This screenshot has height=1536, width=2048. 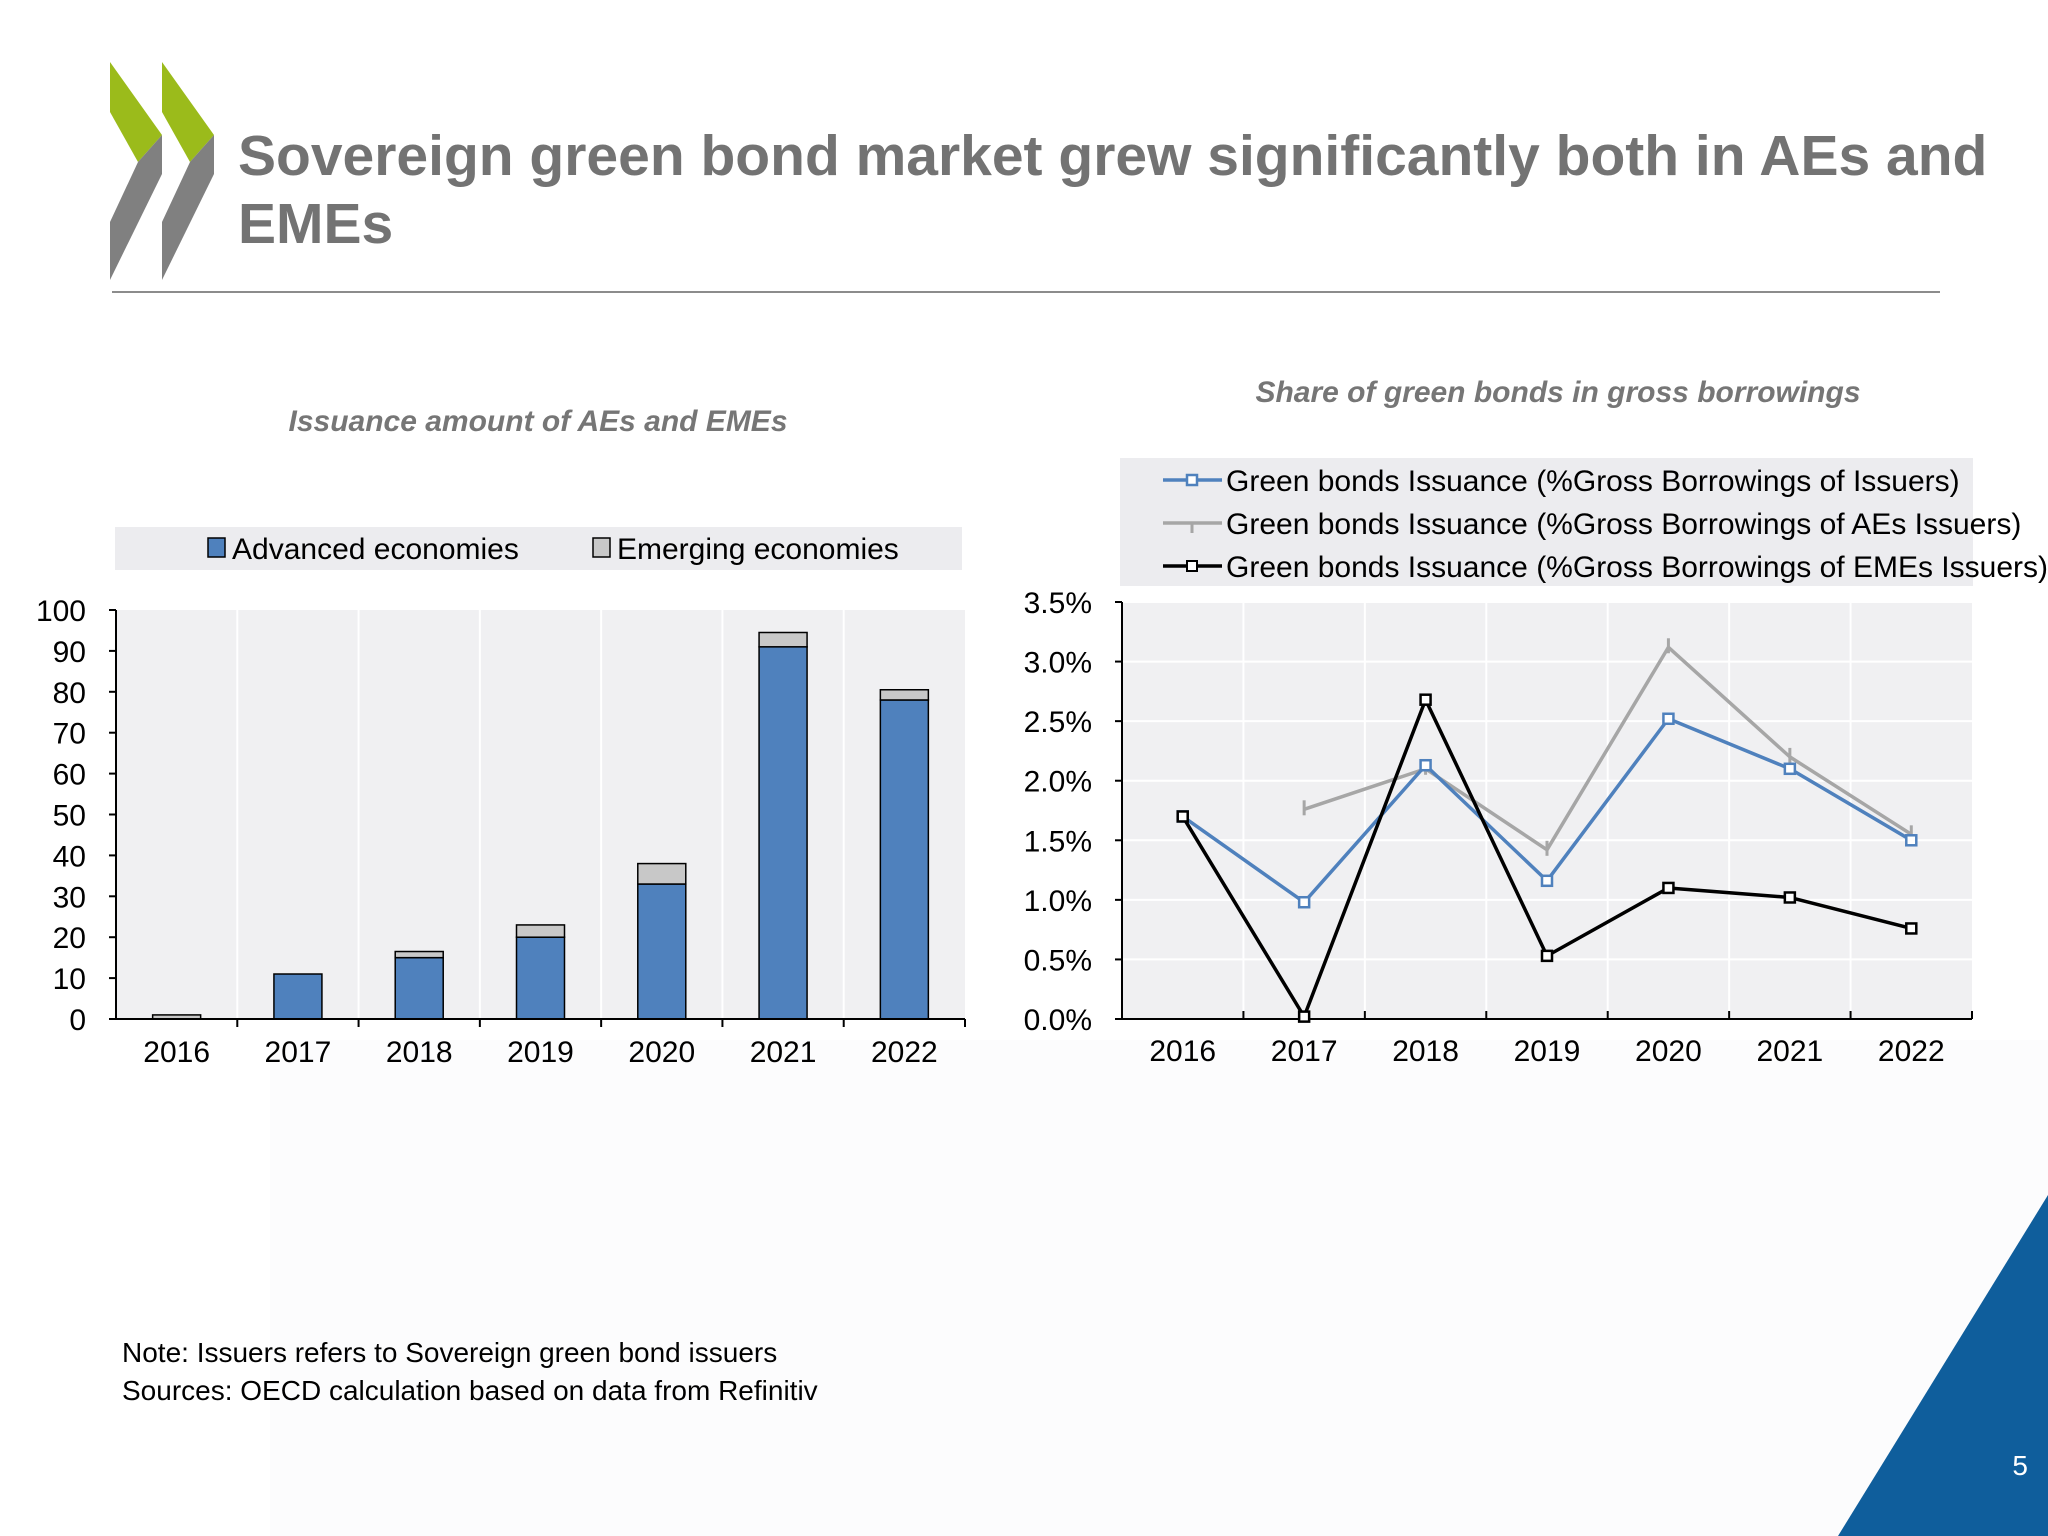 What do you see at coordinates (298, 996) in the screenshot?
I see `bar-advanced-2017` at bounding box center [298, 996].